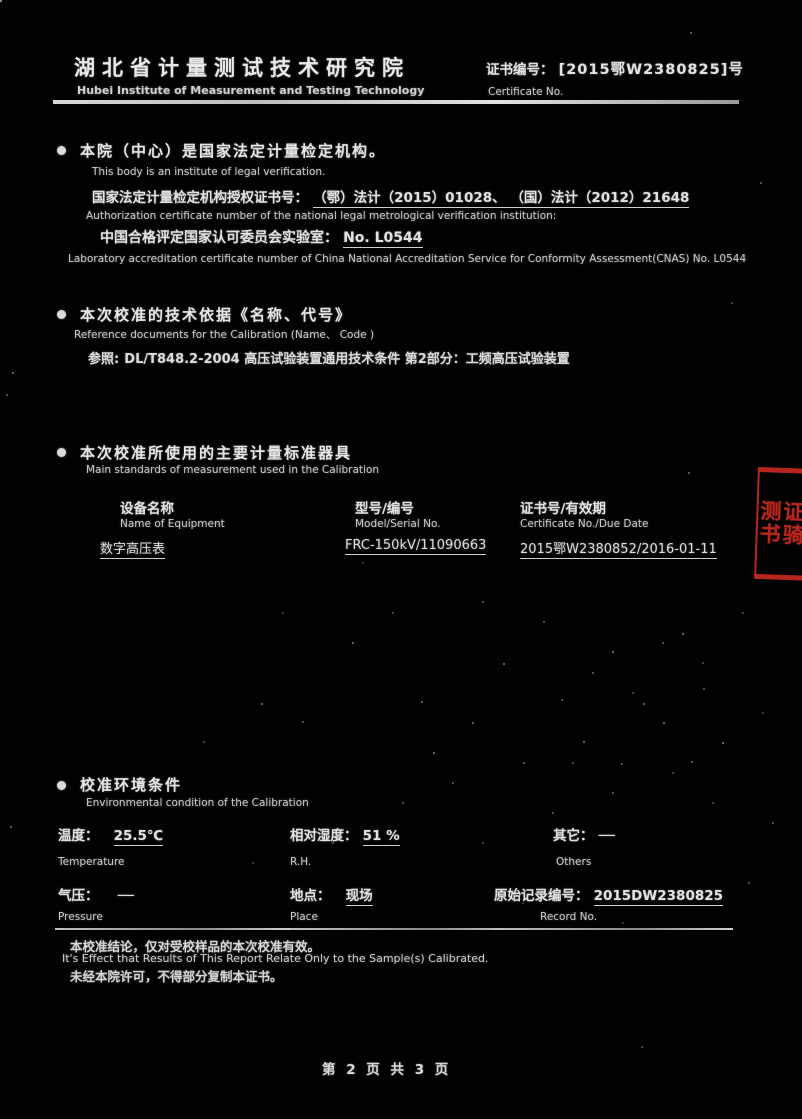  What do you see at coordinates (195, 946) in the screenshot?
I see `note-line1-cn: 本校准结论，仅对受校样品的本次校准有效。` at bounding box center [195, 946].